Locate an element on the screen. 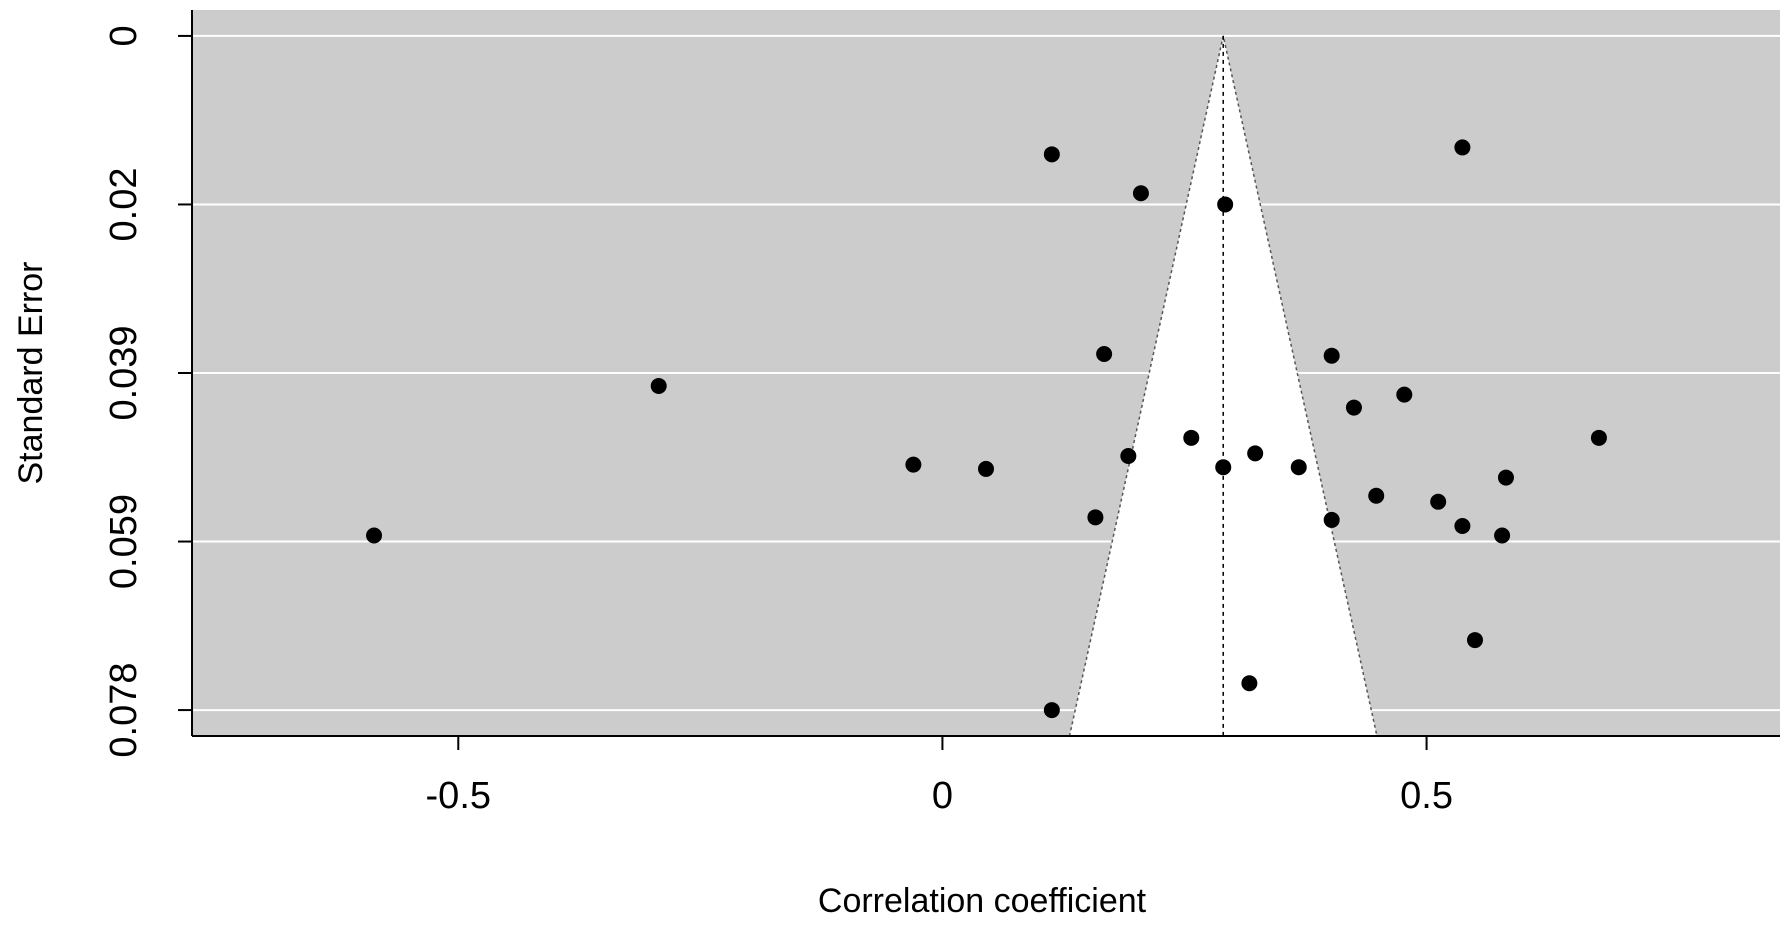 This screenshot has width=1784, height=925. x-axis-title: Correlation coefficient is located at coordinates (982, 901).